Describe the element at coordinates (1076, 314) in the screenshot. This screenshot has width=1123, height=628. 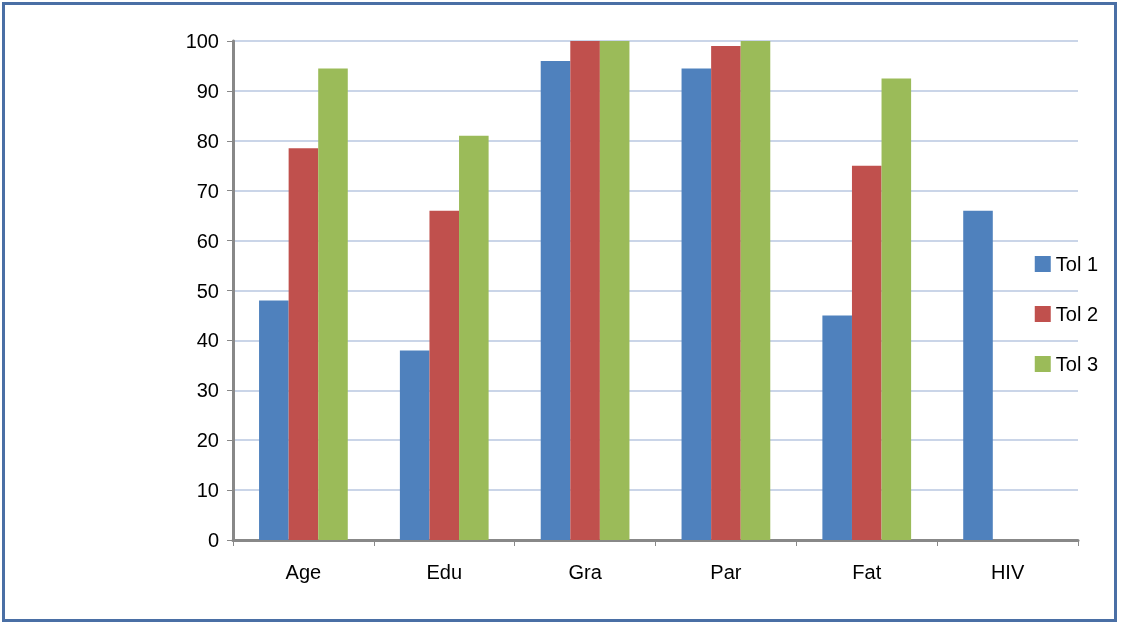
I see `legend-label: Tol 2` at that location.